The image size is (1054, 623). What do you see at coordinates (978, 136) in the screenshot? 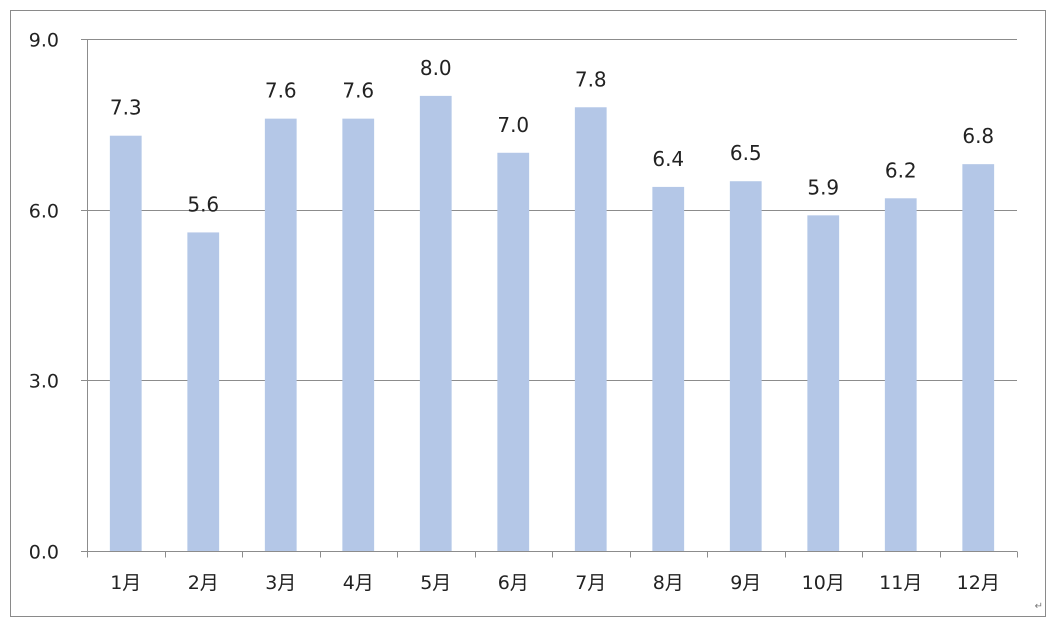
I see `data-label: 6.8` at bounding box center [978, 136].